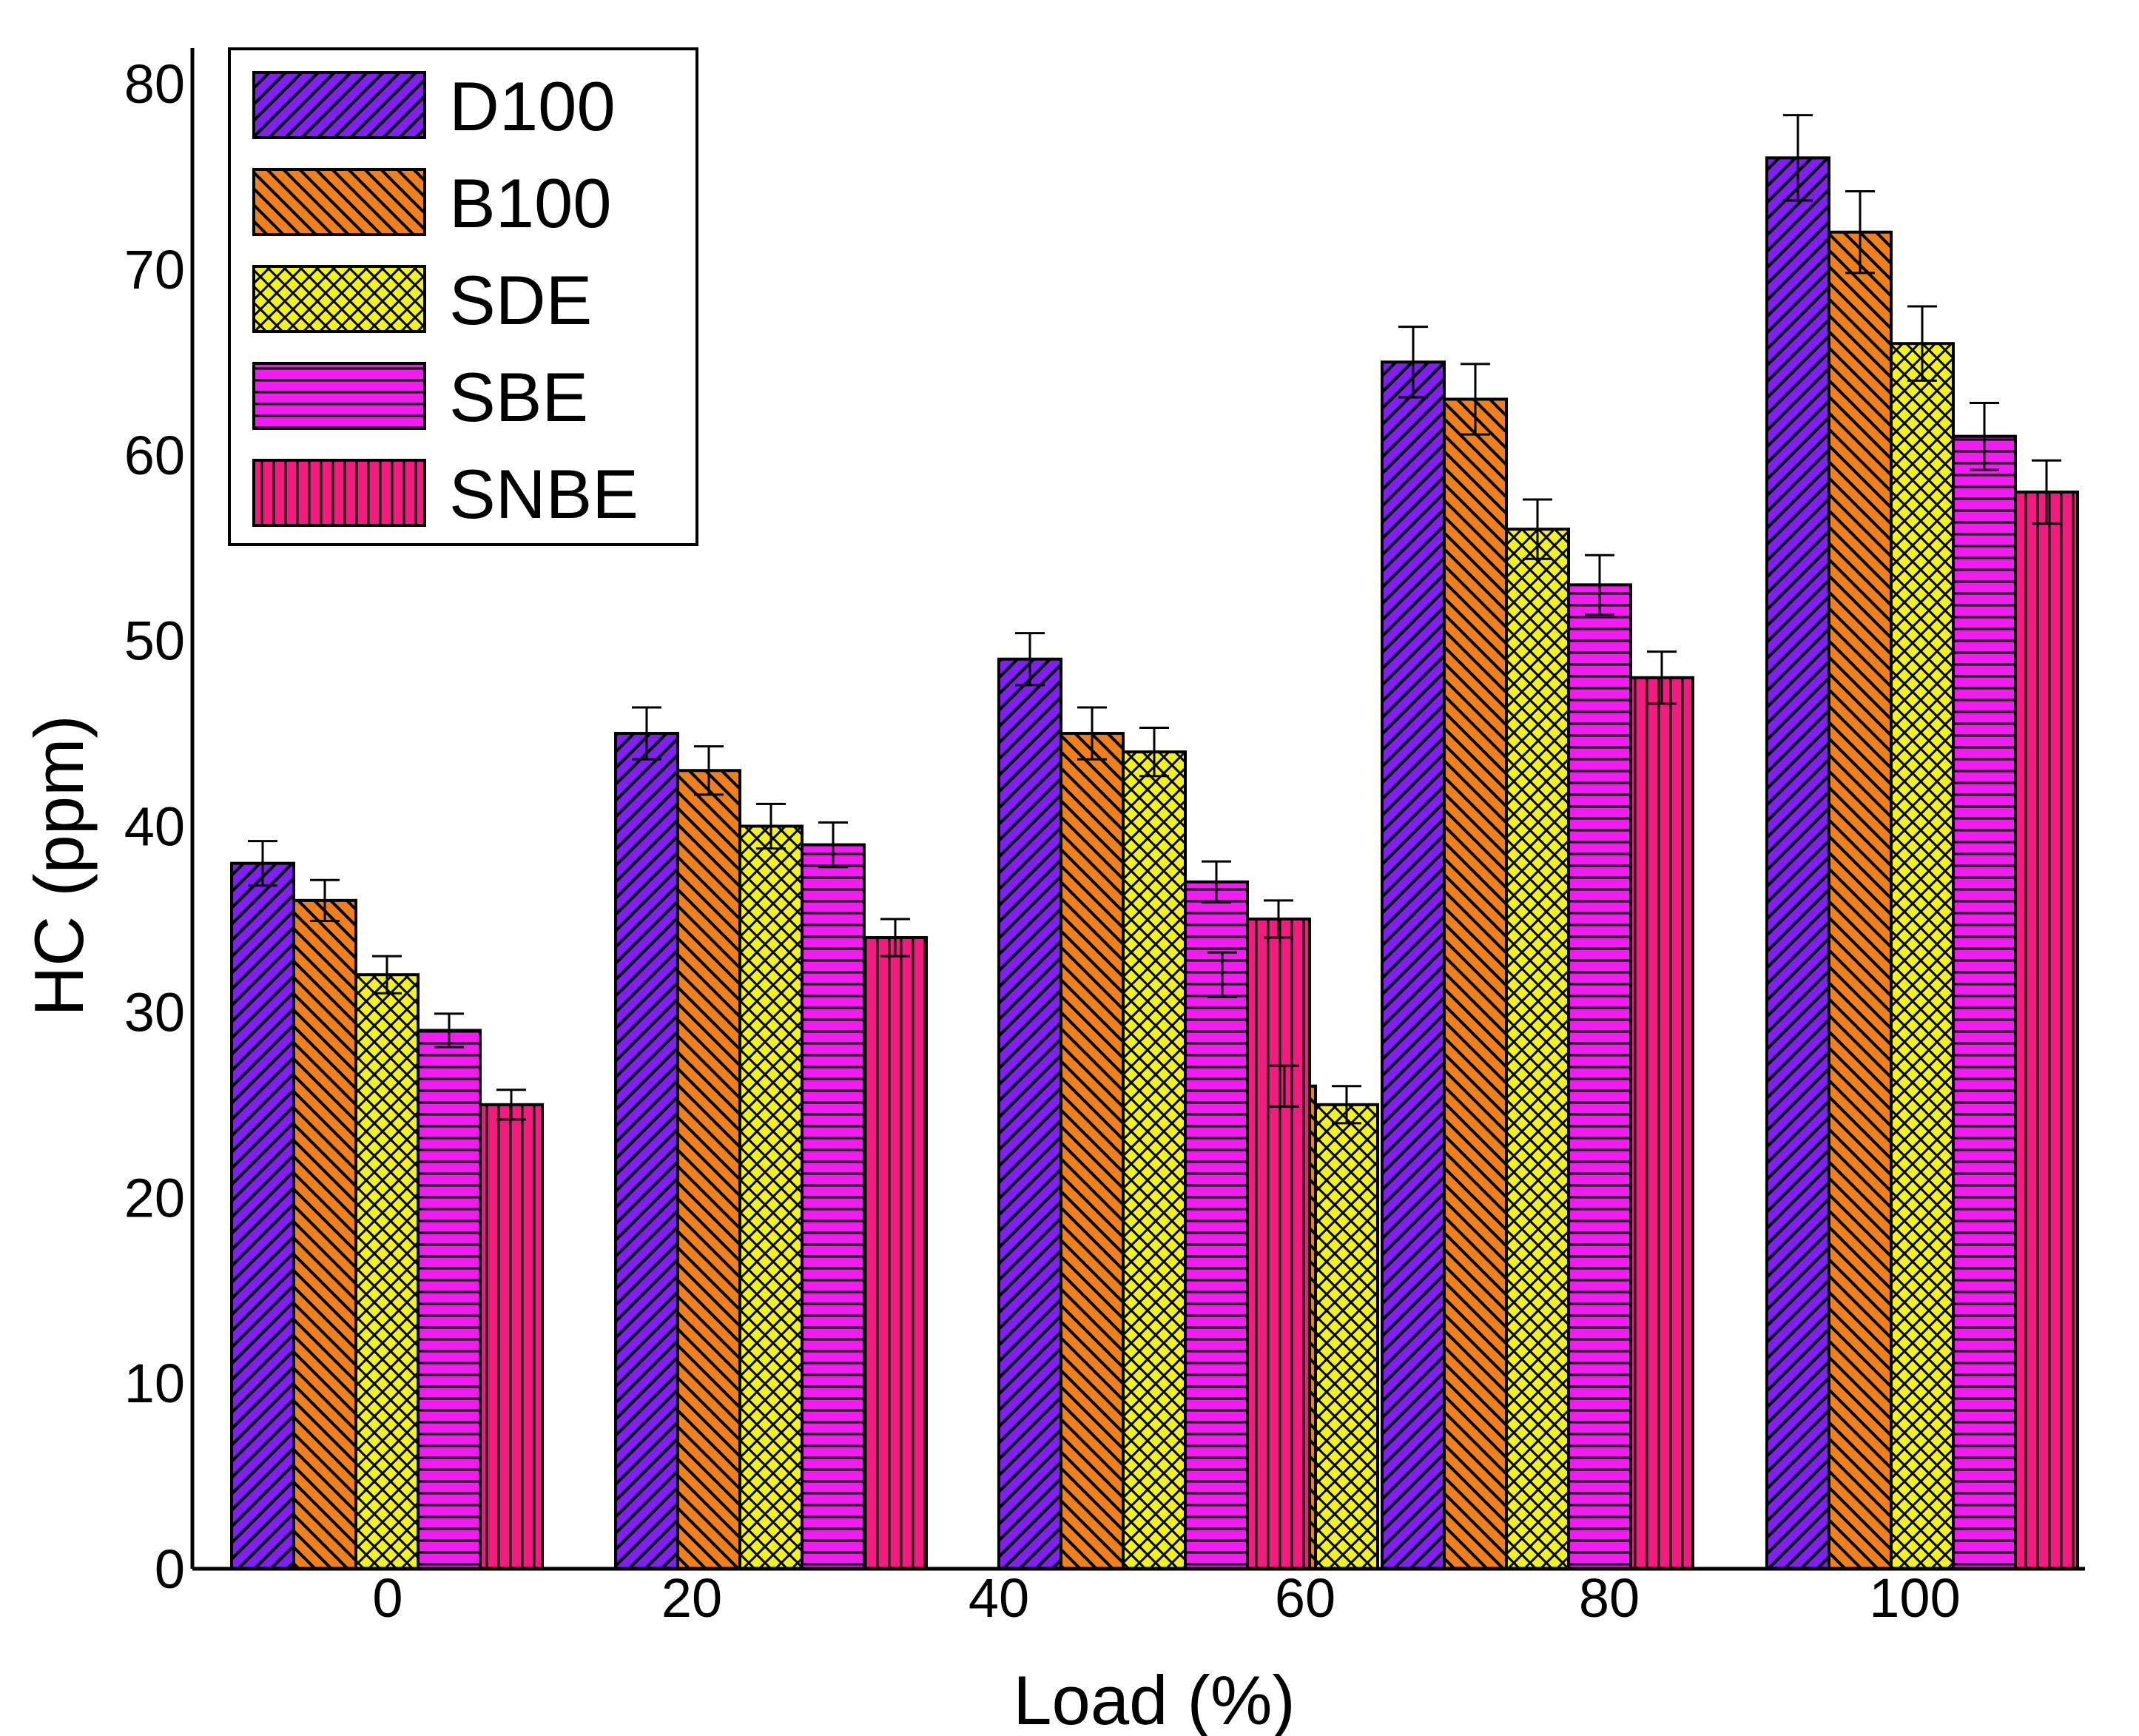 The height and width of the screenshot is (1736, 2139). I want to click on y-tick-label-60: 60, so click(154, 455).